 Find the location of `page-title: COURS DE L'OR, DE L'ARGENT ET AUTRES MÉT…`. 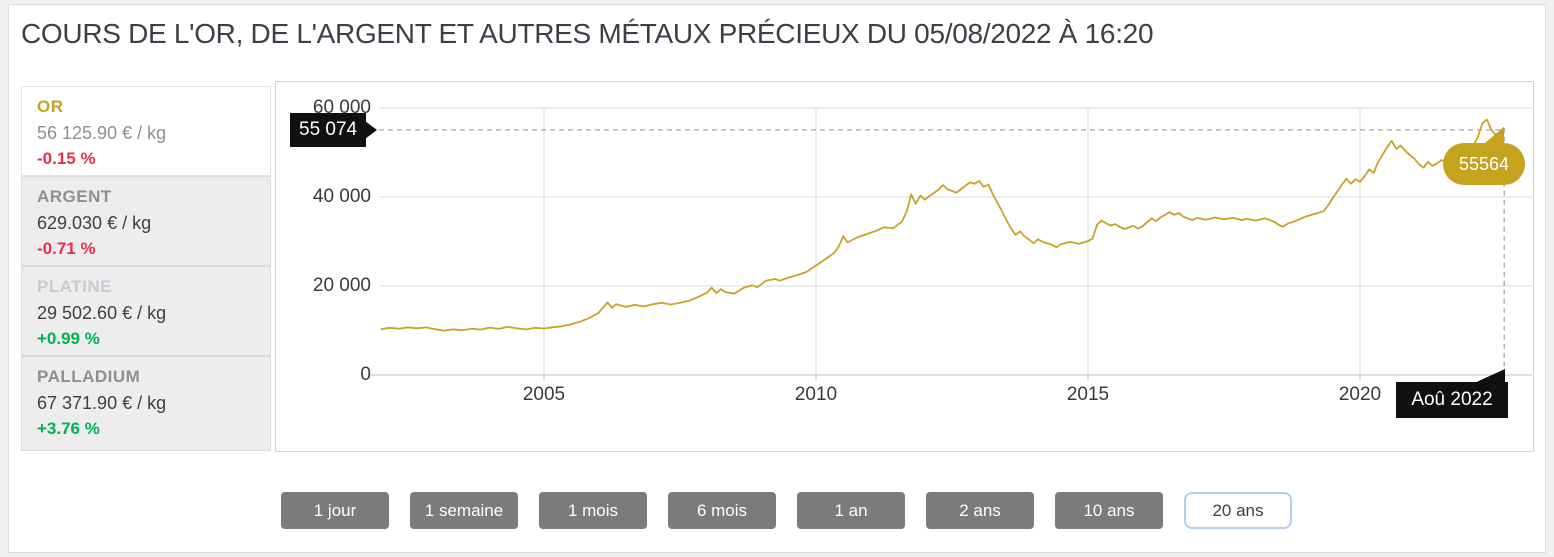

page-title: COURS DE L'OR, DE L'ARGENT ET AUTRES MÉT… is located at coordinates (587, 33).